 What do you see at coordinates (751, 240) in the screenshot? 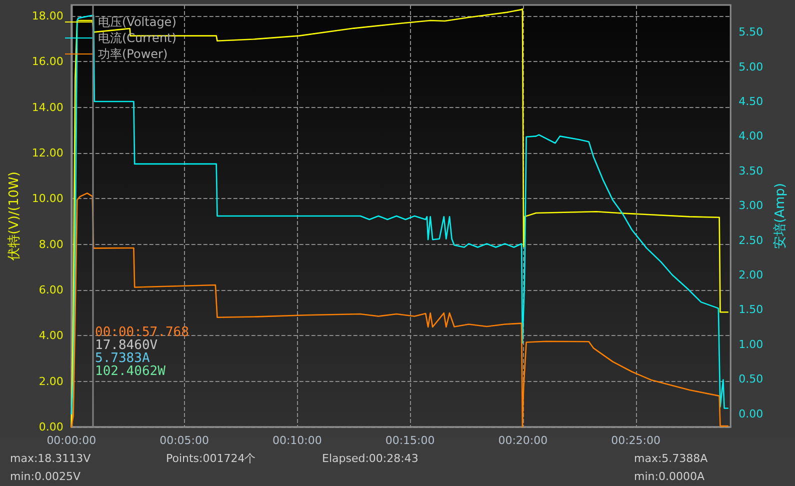
I see `y2-tick-label: 2.50` at bounding box center [751, 240].